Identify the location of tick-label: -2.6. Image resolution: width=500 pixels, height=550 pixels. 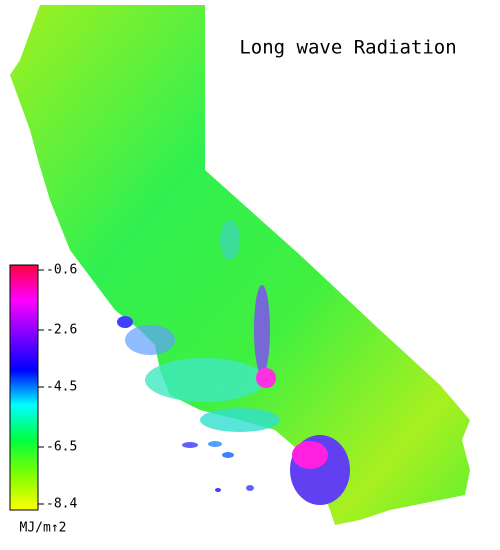
(61, 330).